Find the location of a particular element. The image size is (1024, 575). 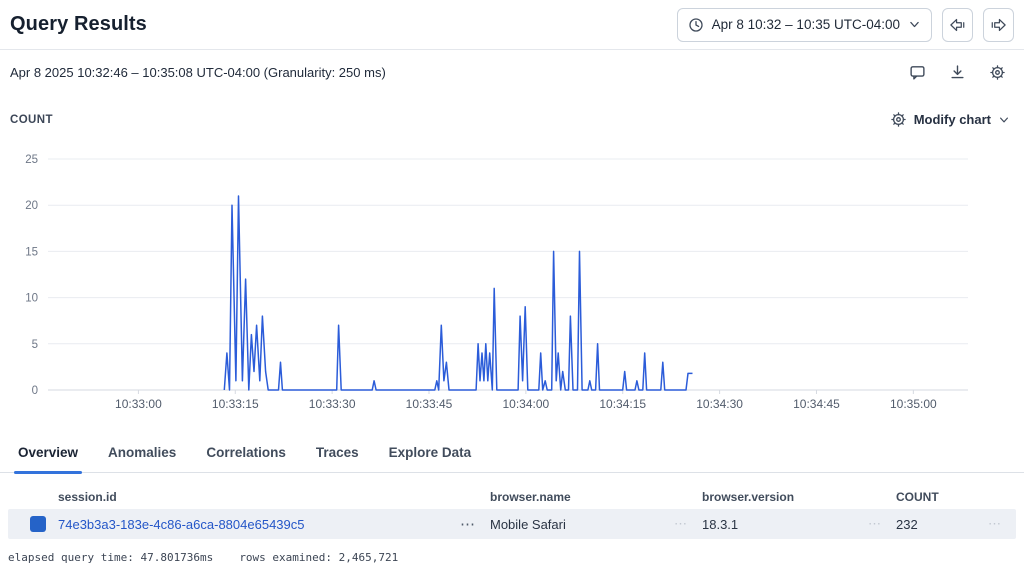

svg-text: 5 is located at coordinates (35, 345).